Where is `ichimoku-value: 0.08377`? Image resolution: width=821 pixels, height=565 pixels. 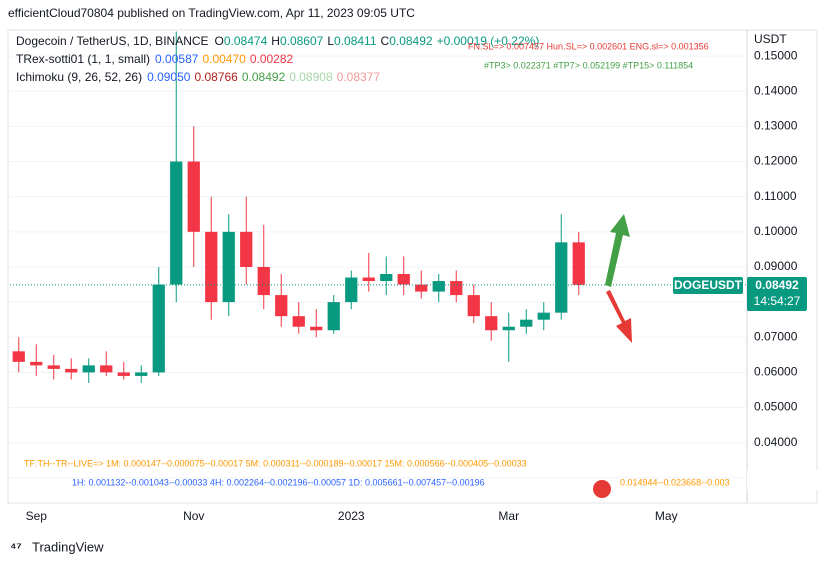 ichimoku-value: 0.08377 is located at coordinates (359, 77).